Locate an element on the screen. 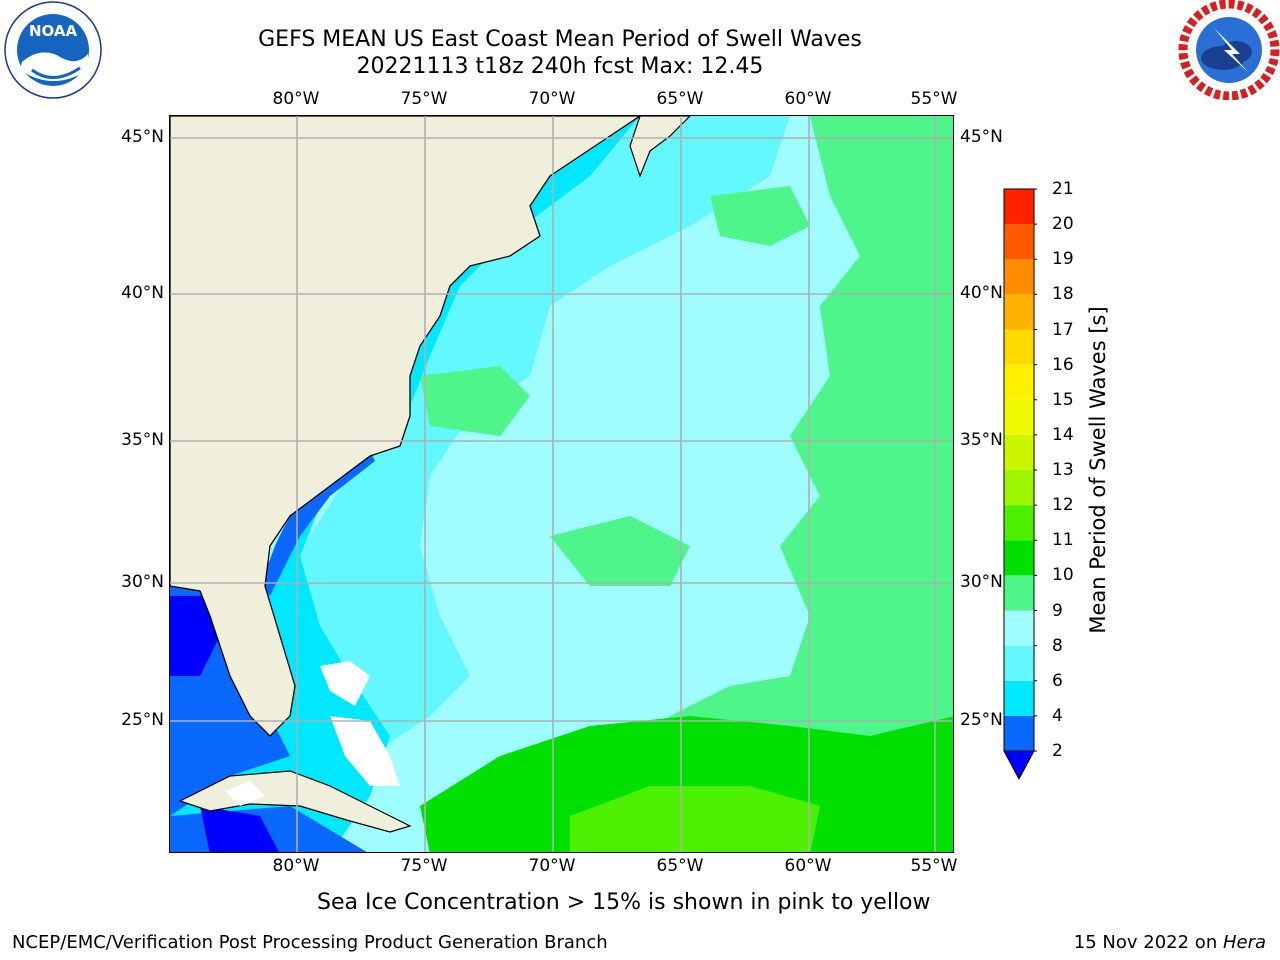  colorbar-tick-label: 19 is located at coordinates (1063, 259).